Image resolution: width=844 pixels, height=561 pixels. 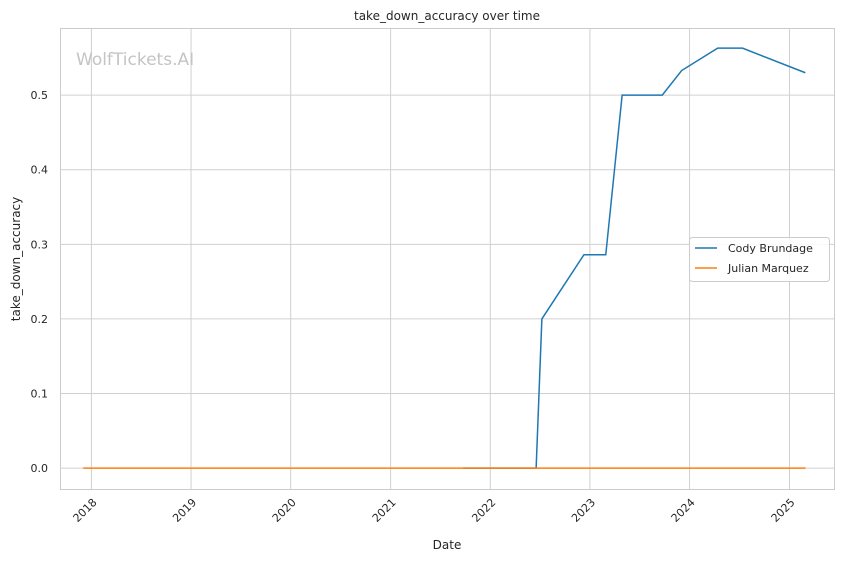 What do you see at coordinates (683, 510) in the screenshot?
I see `x-tick-label: 2024` at bounding box center [683, 510].